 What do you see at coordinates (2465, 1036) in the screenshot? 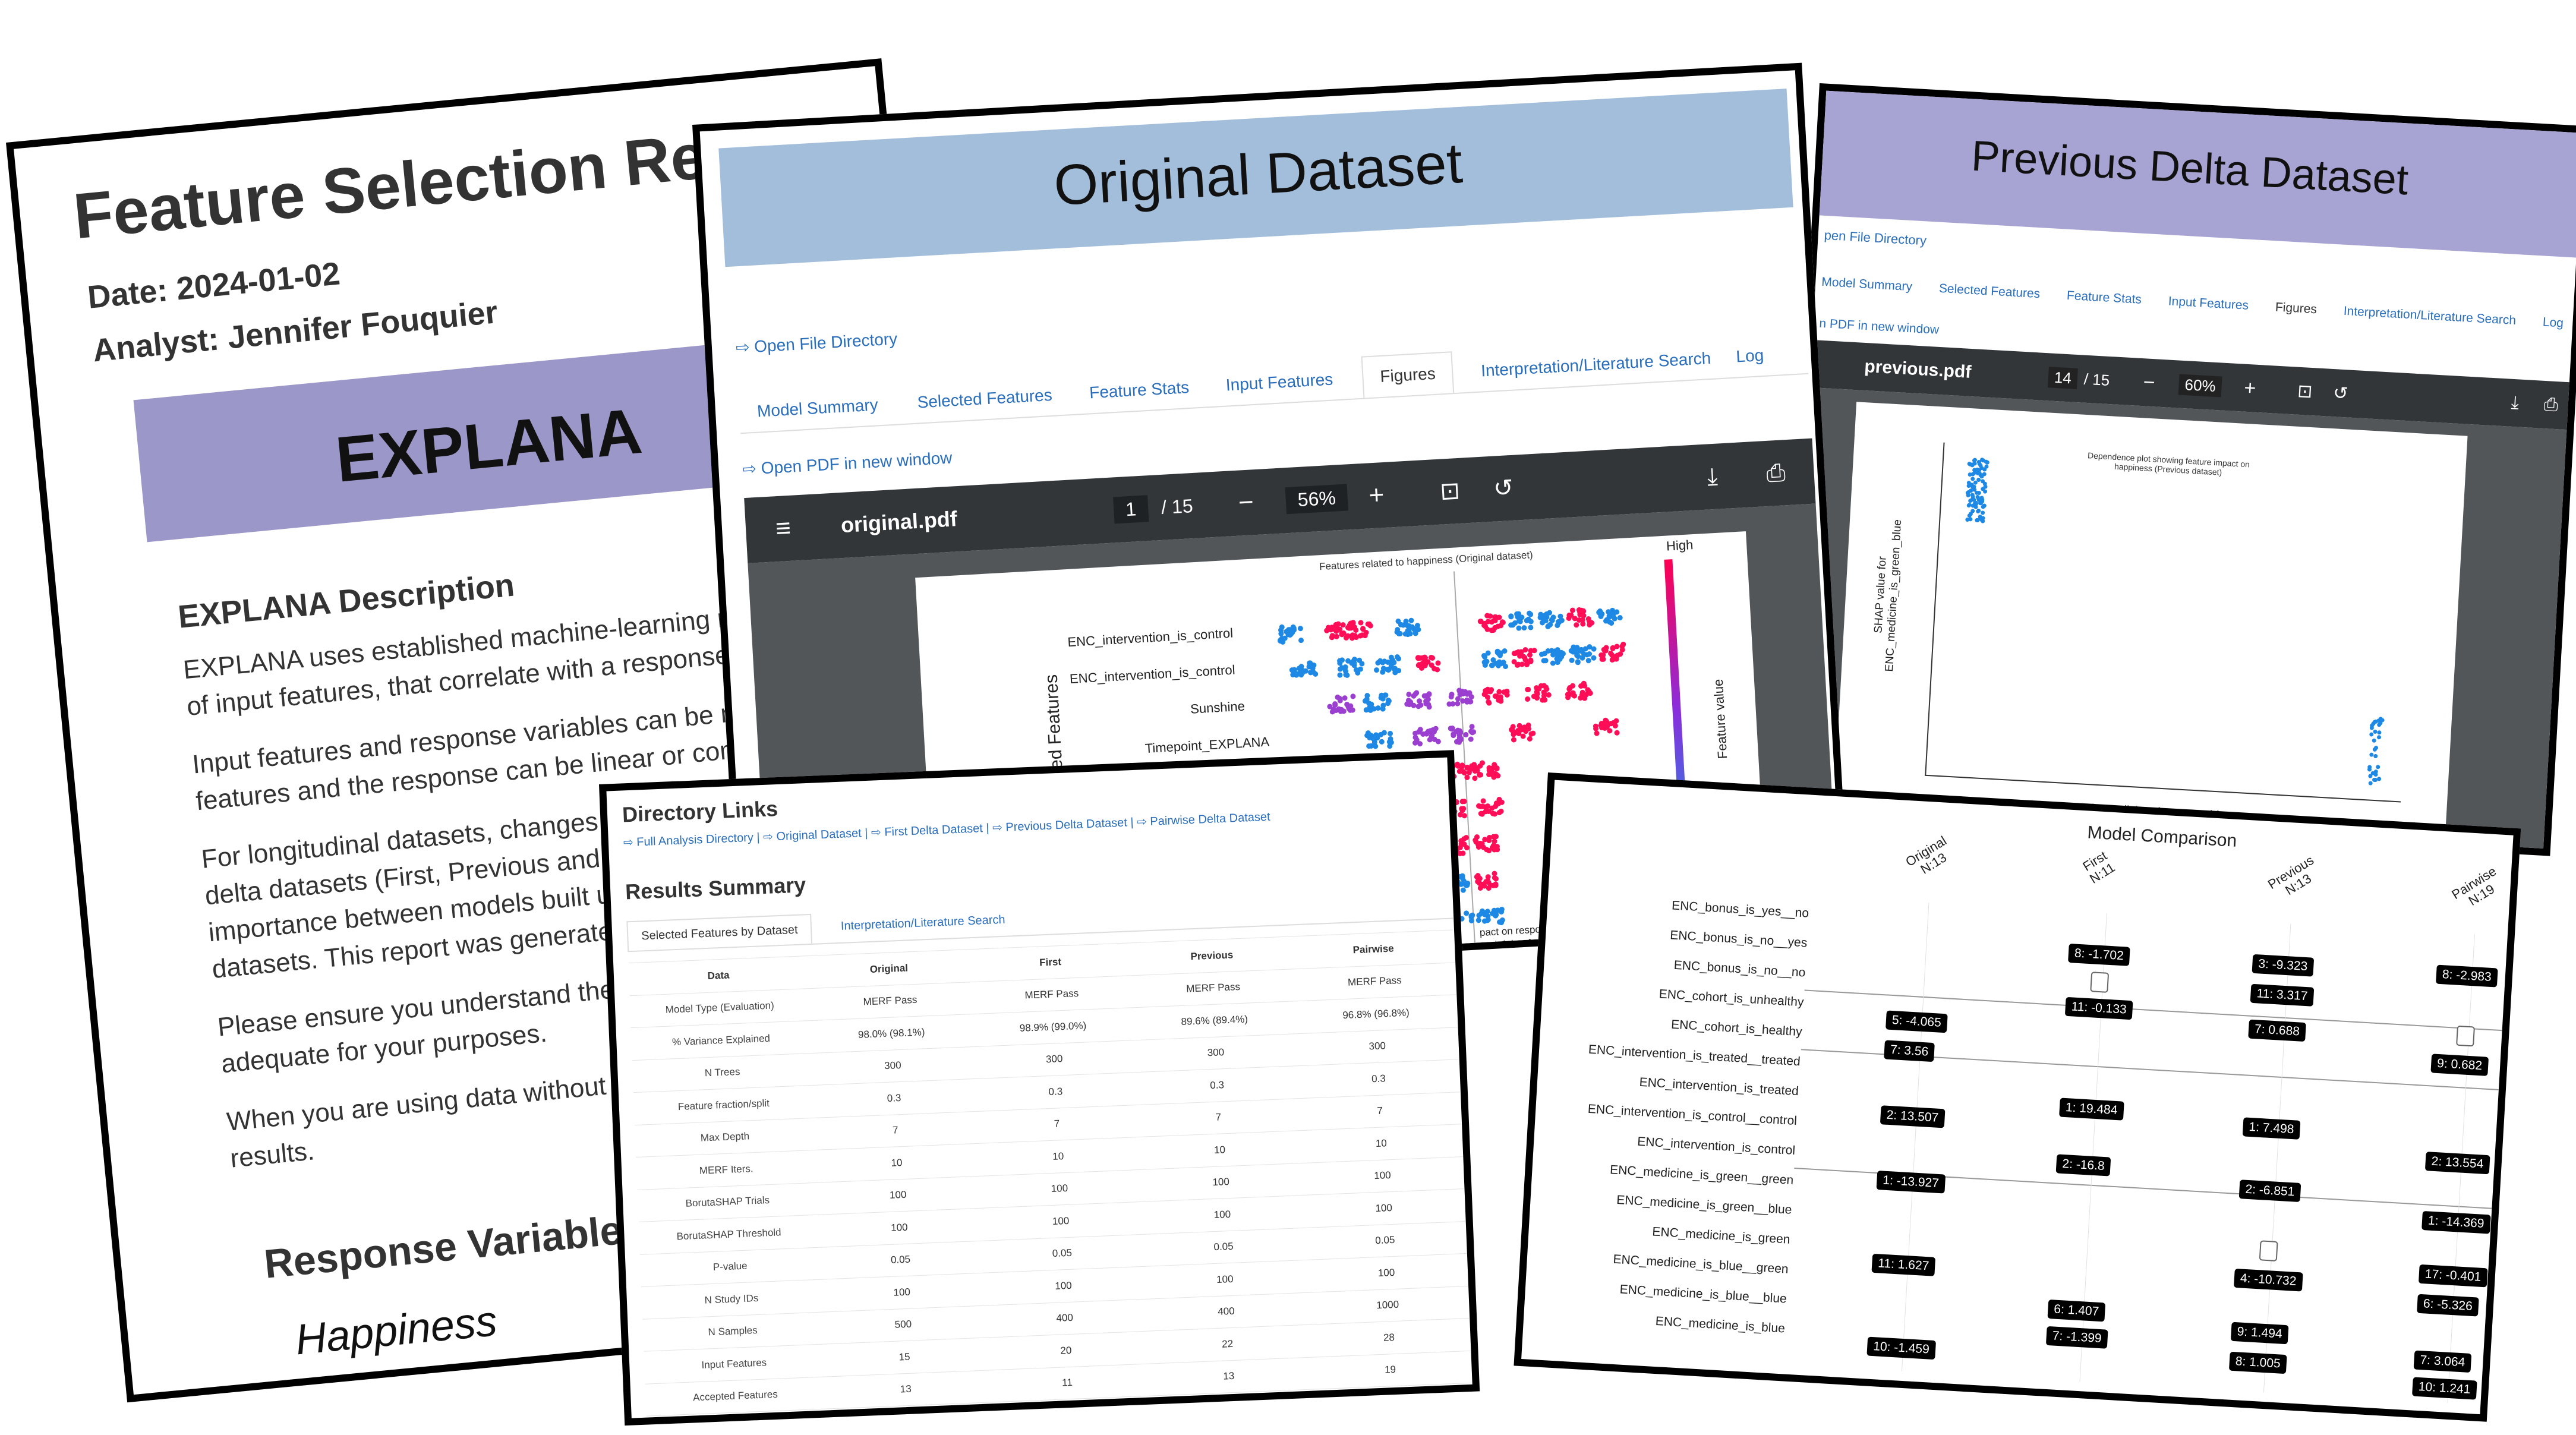
I see `empty-box-icon` at bounding box center [2465, 1036].